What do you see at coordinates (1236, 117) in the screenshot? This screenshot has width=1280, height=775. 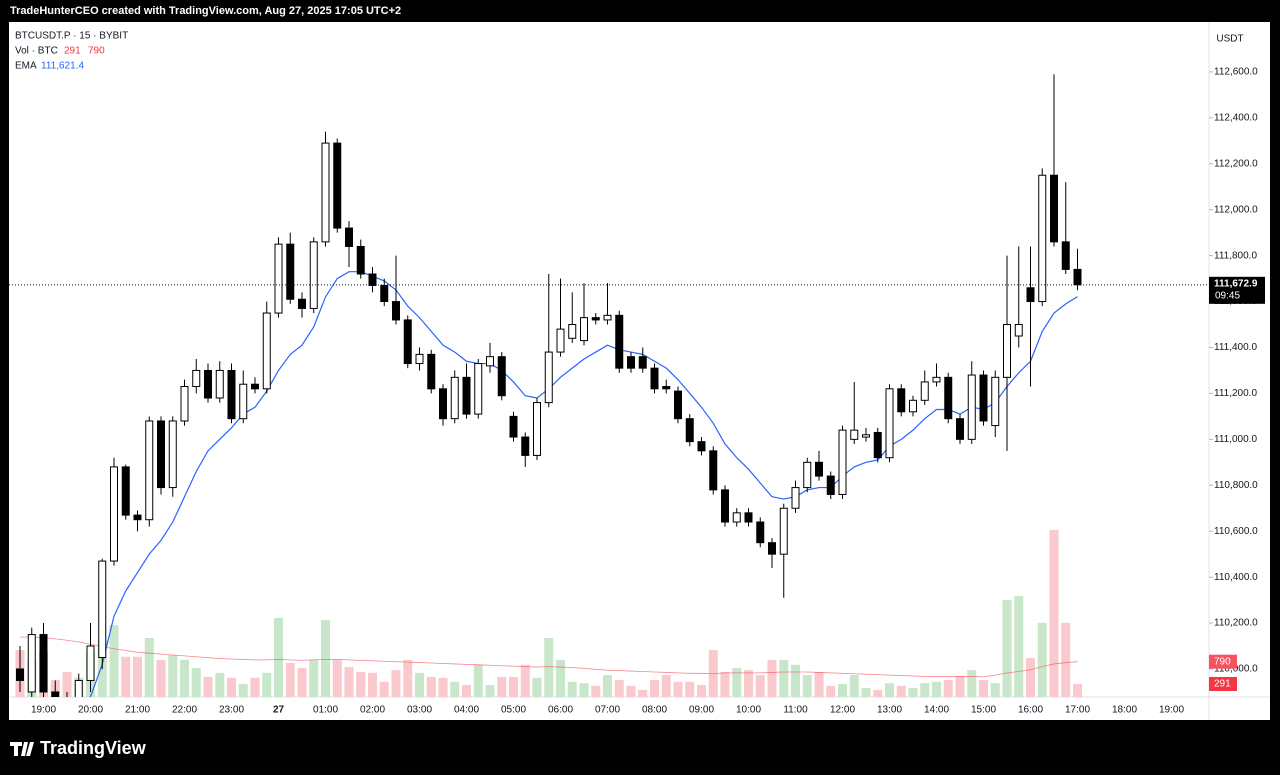 I see `y-tick-label: 112,400.0` at bounding box center [1236, 117].